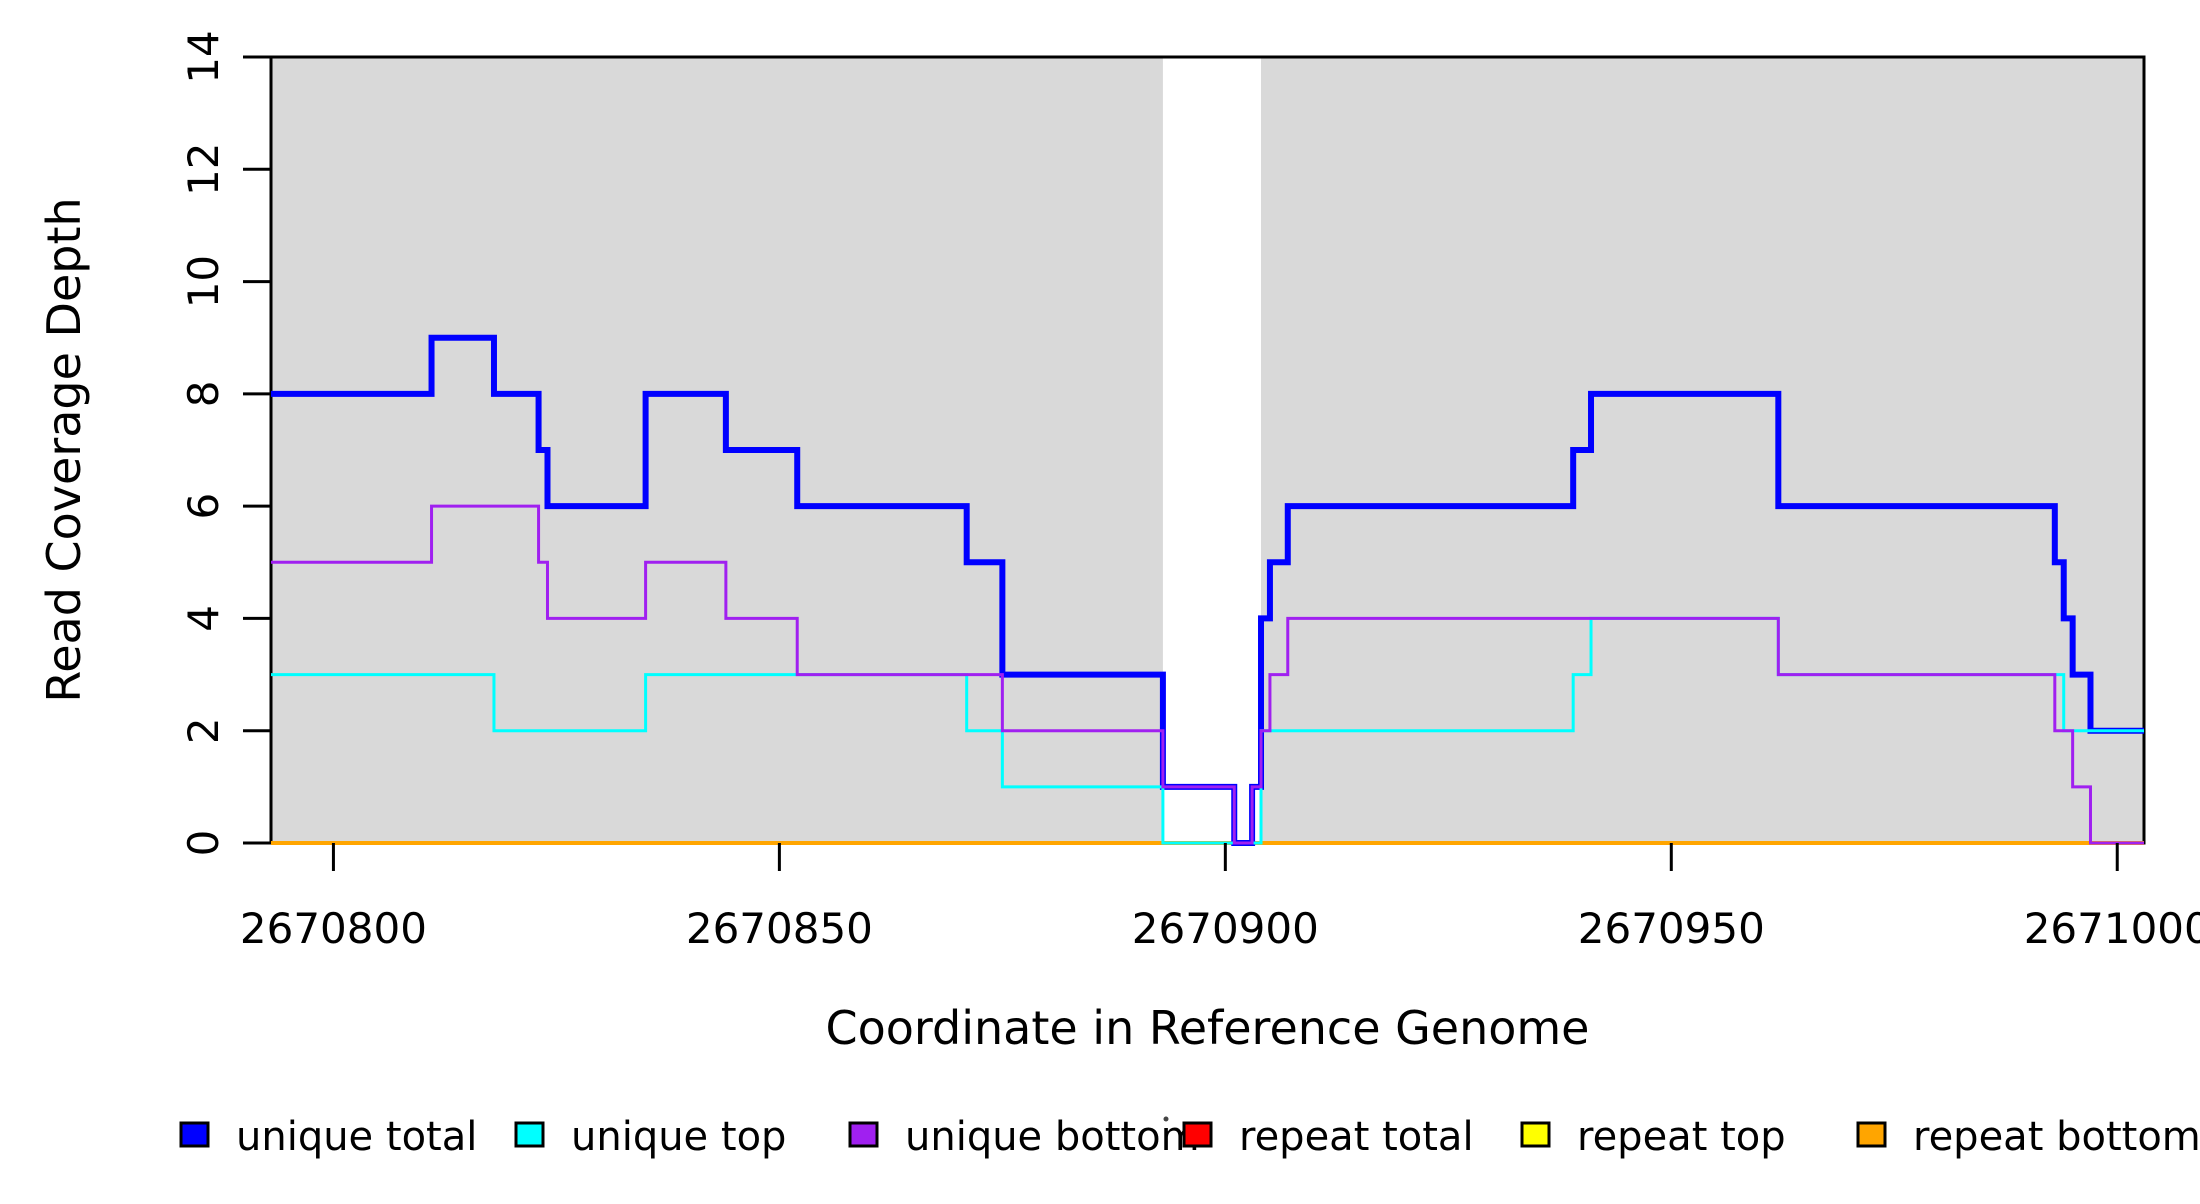 Image resolution: width=2200 pixels, height=1204 pixels. I want to click on legend-label: unique bottom, so click(1052, 1137).